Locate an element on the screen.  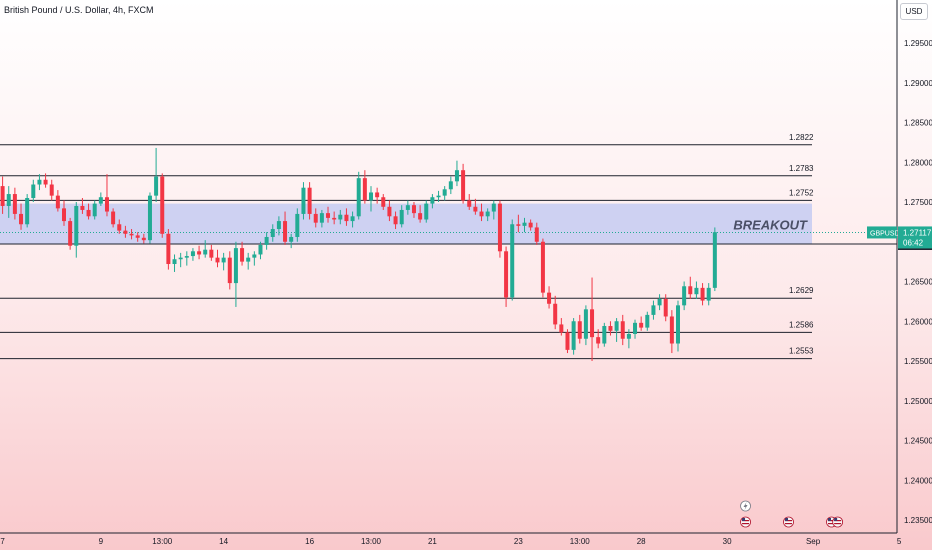
x-tick-label: 28 is located at coordinates (641, 541).